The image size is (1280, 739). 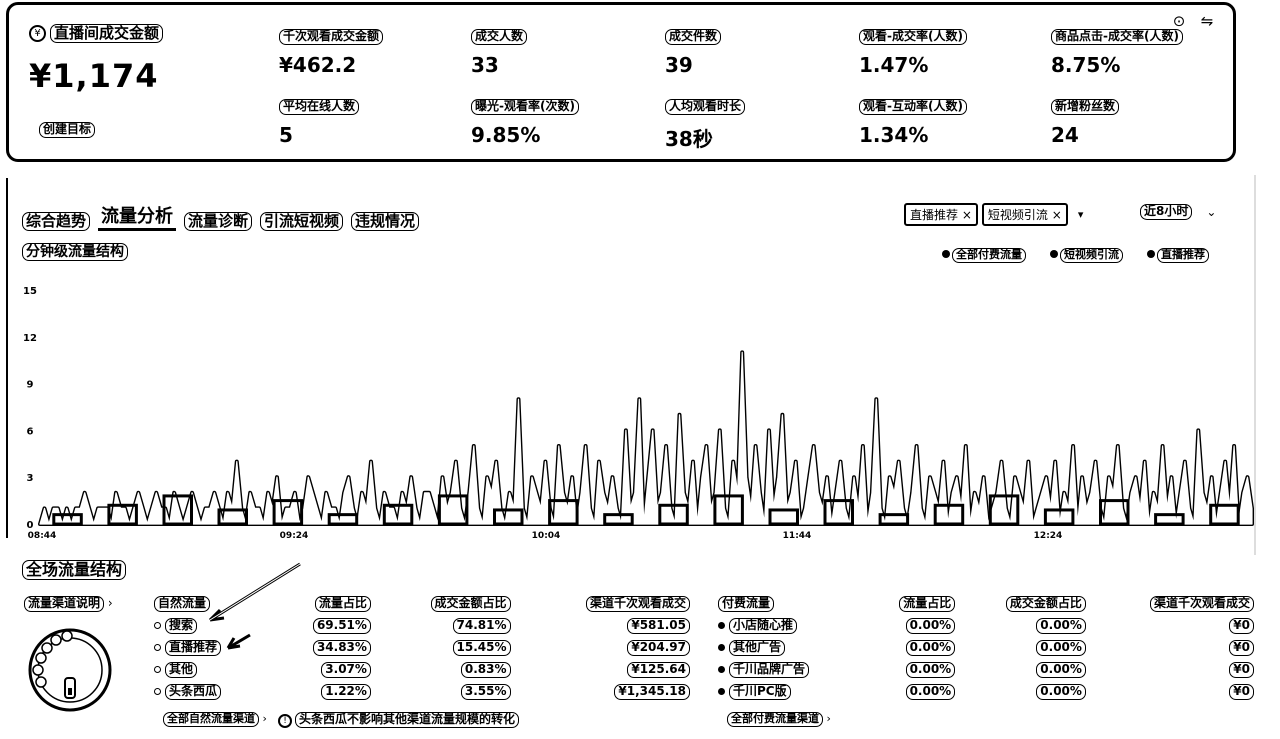 I want to click on cell-value: 3.07%, so click(x=346, y=670).